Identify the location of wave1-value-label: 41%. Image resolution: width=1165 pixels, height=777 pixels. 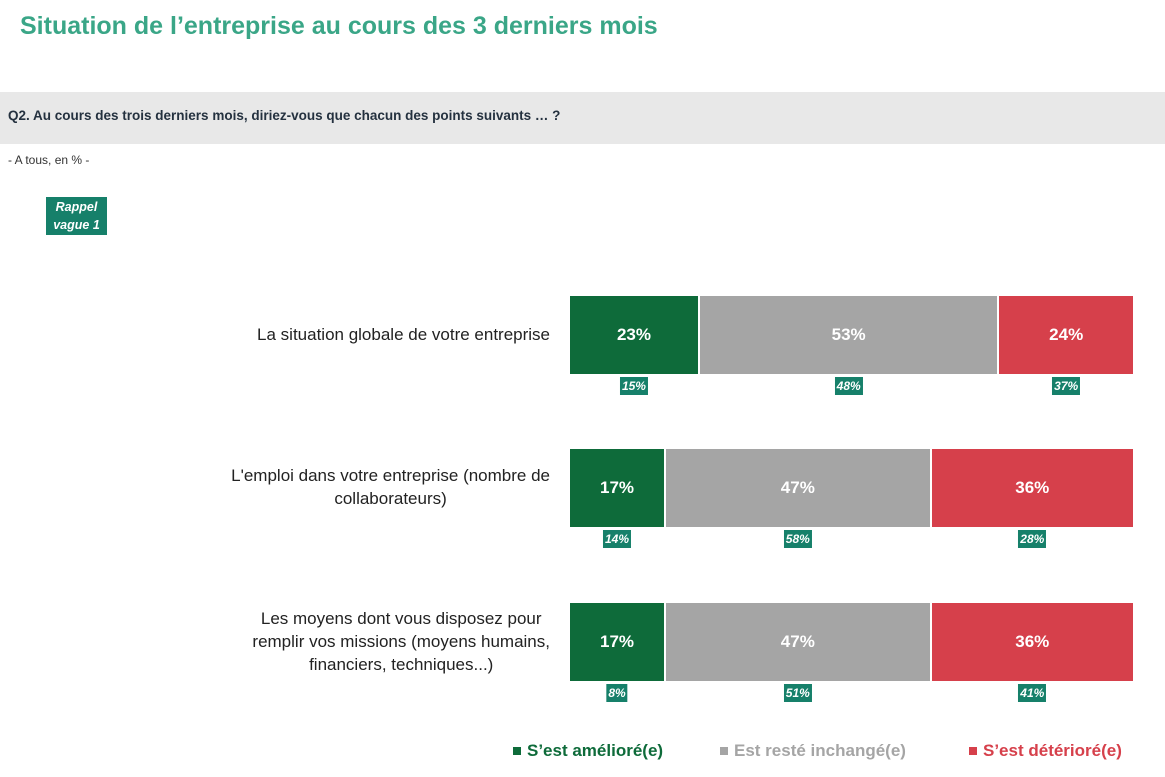
(1032, 693).